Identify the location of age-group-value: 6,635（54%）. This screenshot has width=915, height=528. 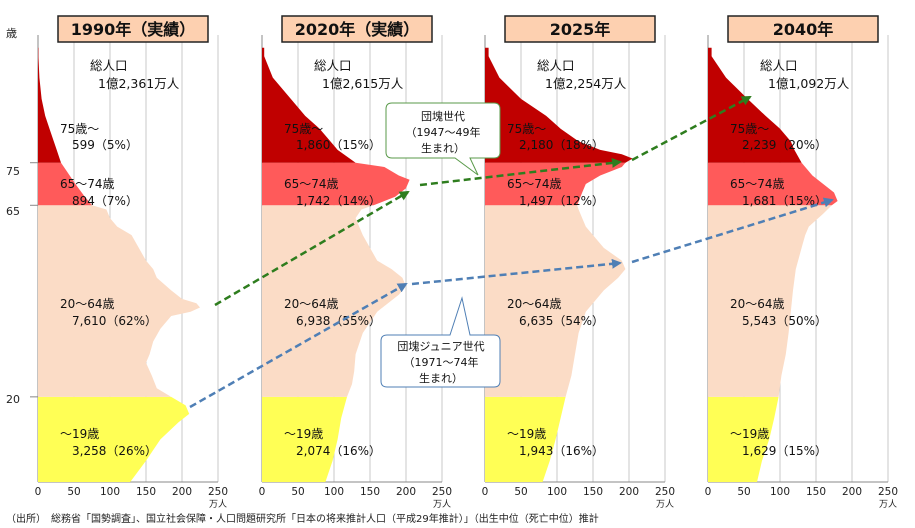
(561, 321).